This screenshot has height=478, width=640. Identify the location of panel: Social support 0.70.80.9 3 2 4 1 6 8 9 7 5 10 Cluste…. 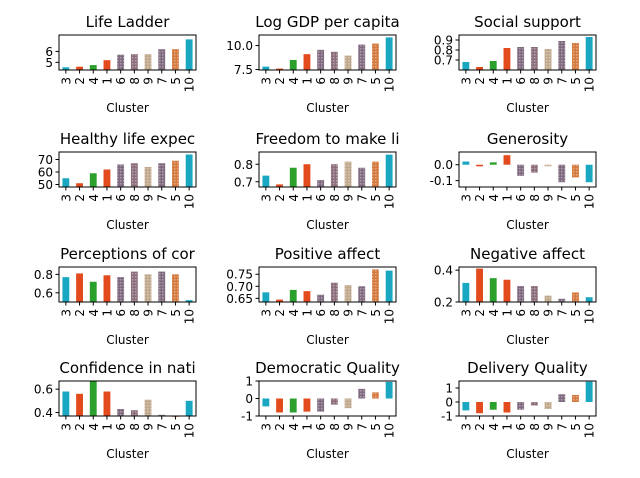
(515, 64).